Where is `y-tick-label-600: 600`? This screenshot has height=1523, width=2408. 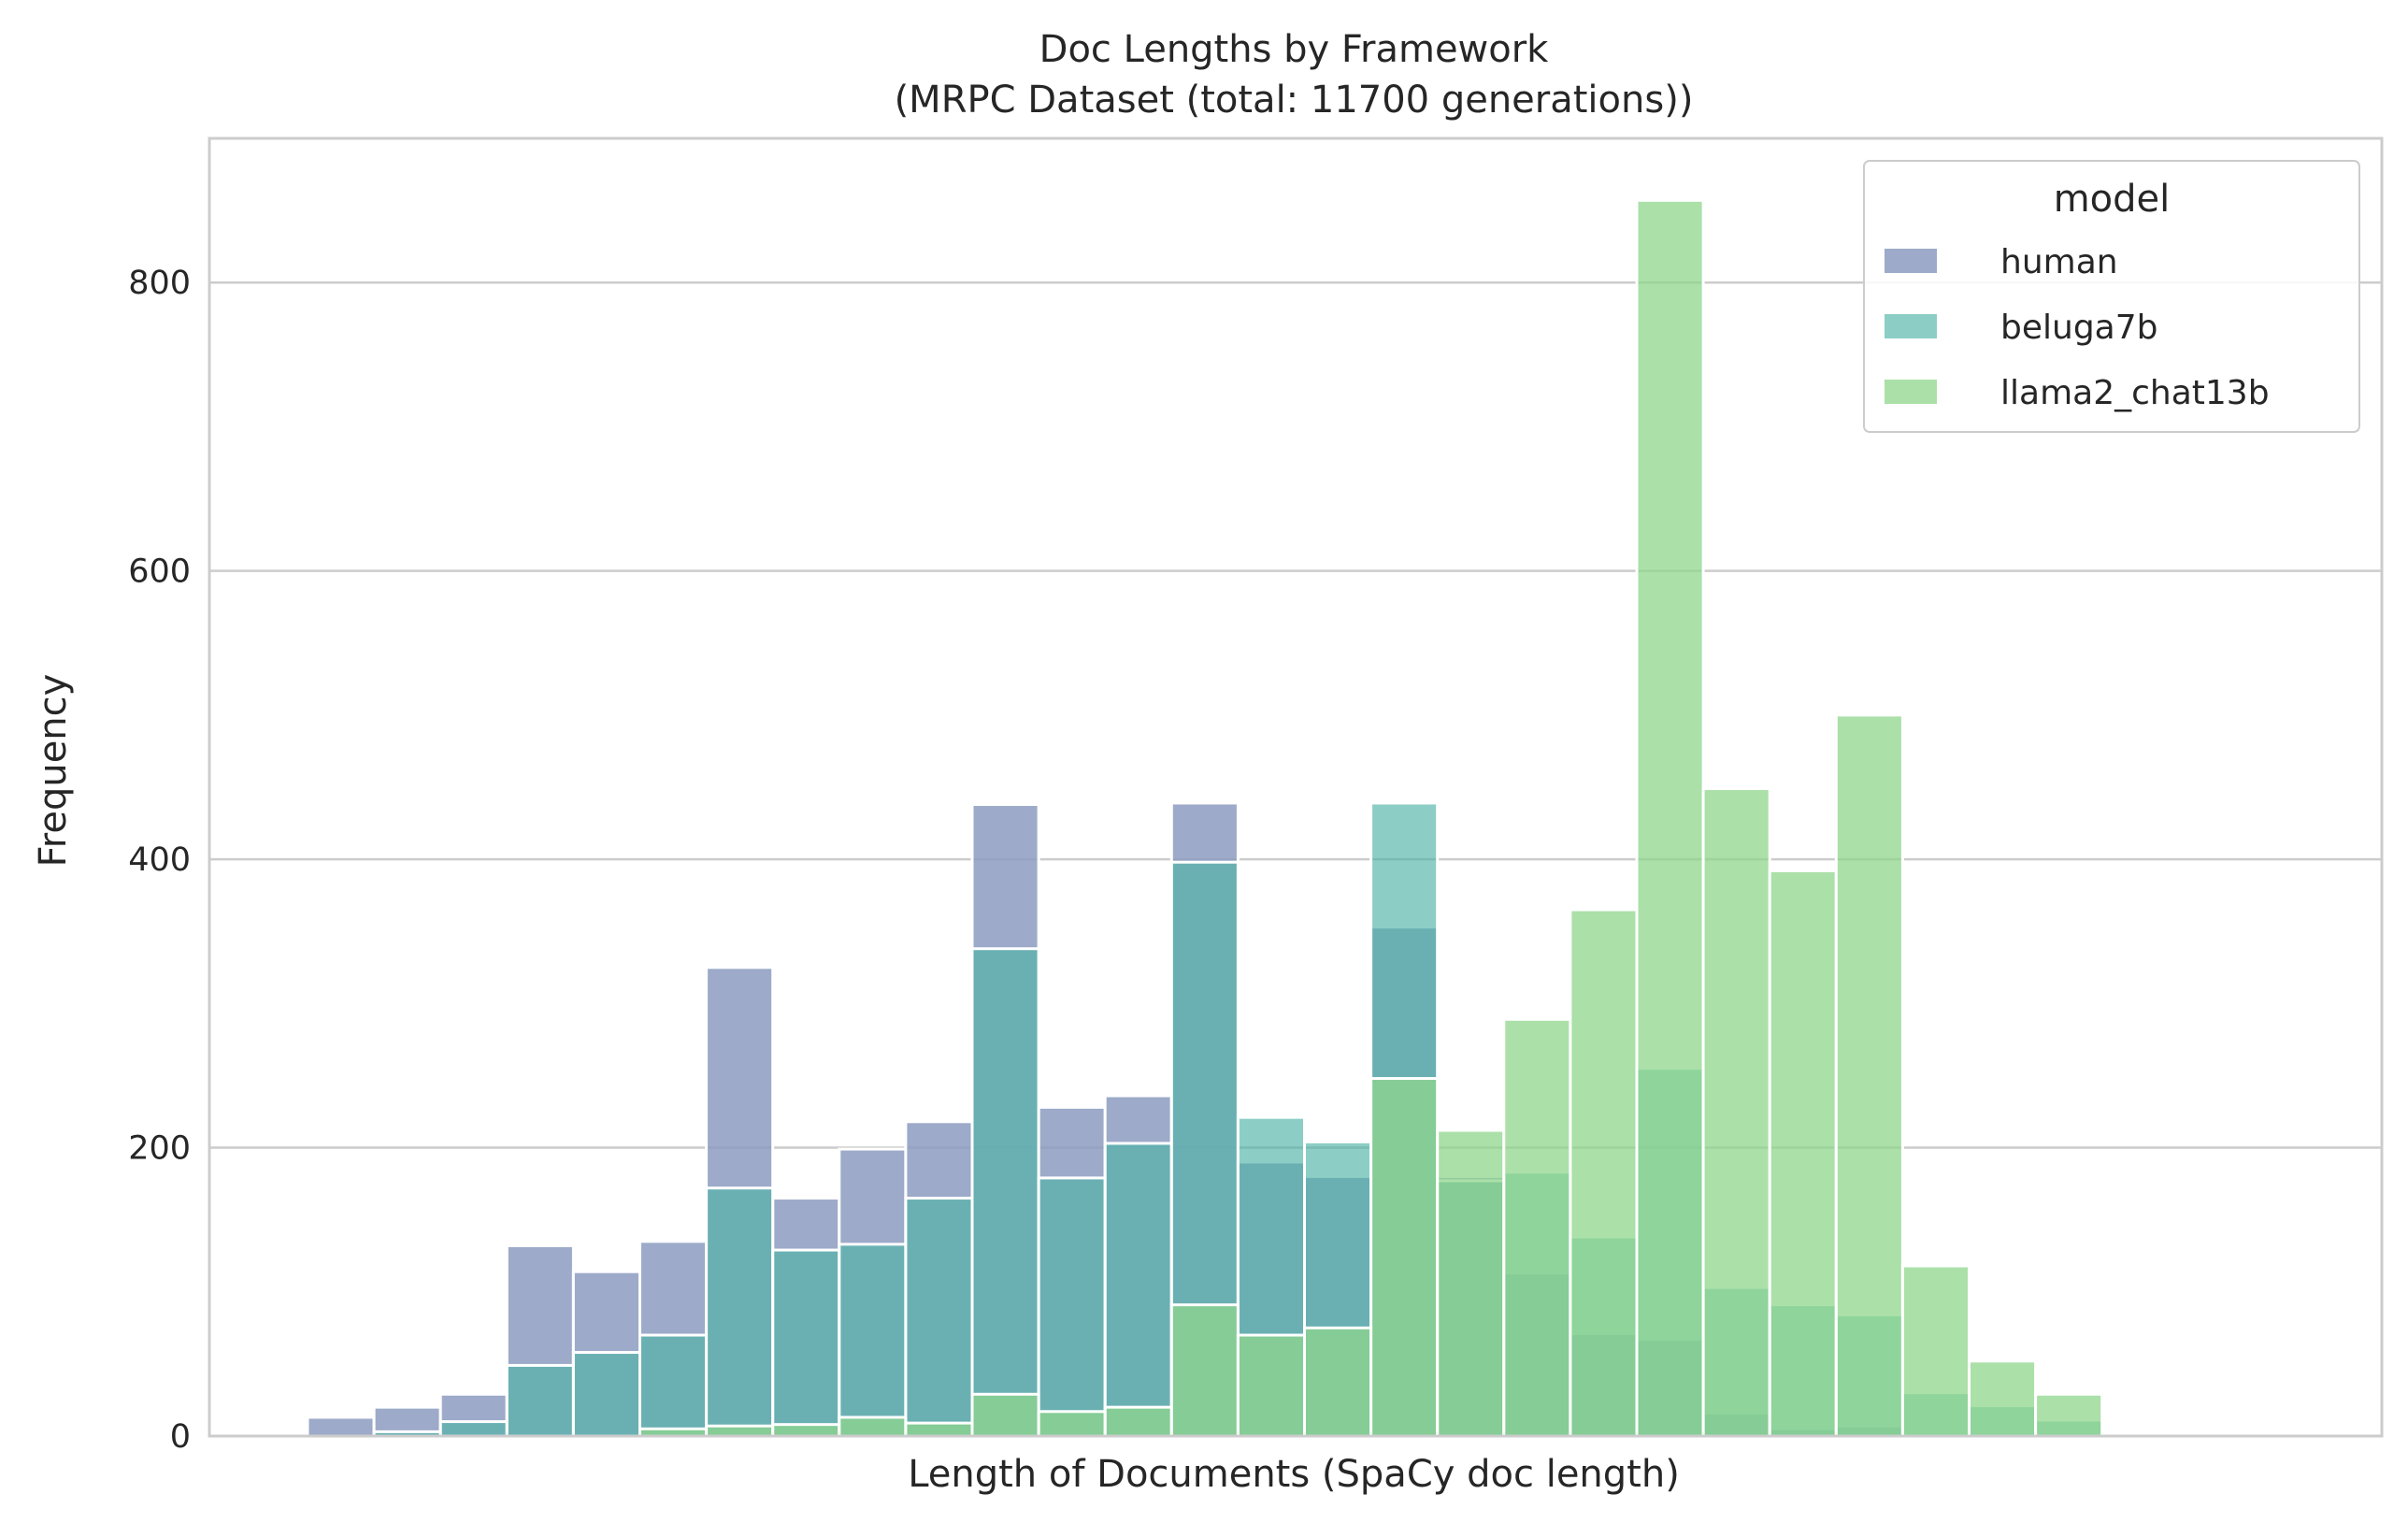 y-tick-label-600: 600 is located at coordinates (159, 572).